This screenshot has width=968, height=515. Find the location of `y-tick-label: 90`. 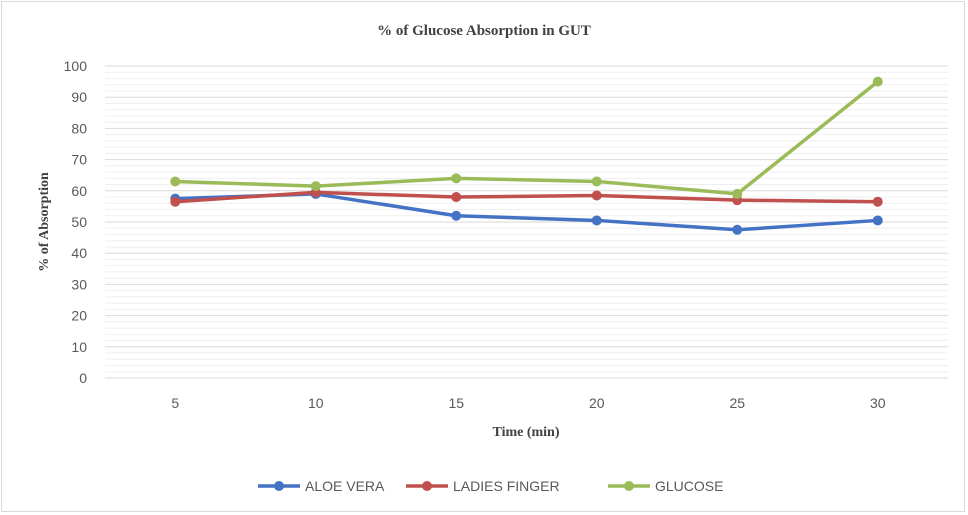

y-tick-label: 90 is located at coordinates (79, 97).